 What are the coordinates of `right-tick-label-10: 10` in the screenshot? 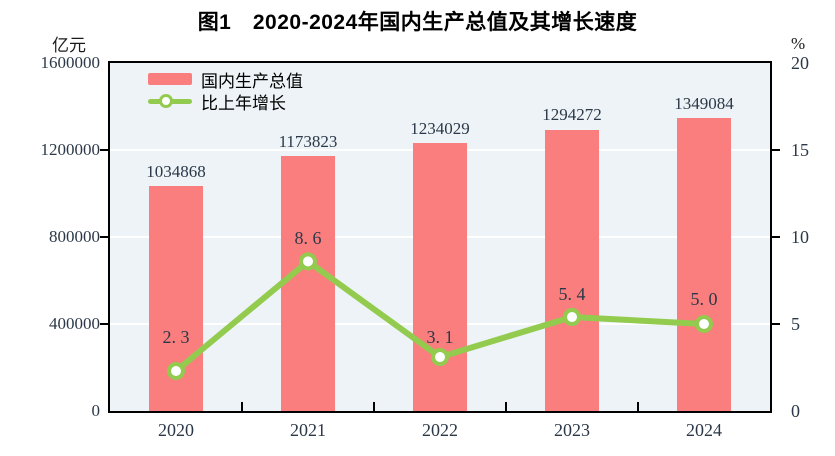 It's located at (800, 237).